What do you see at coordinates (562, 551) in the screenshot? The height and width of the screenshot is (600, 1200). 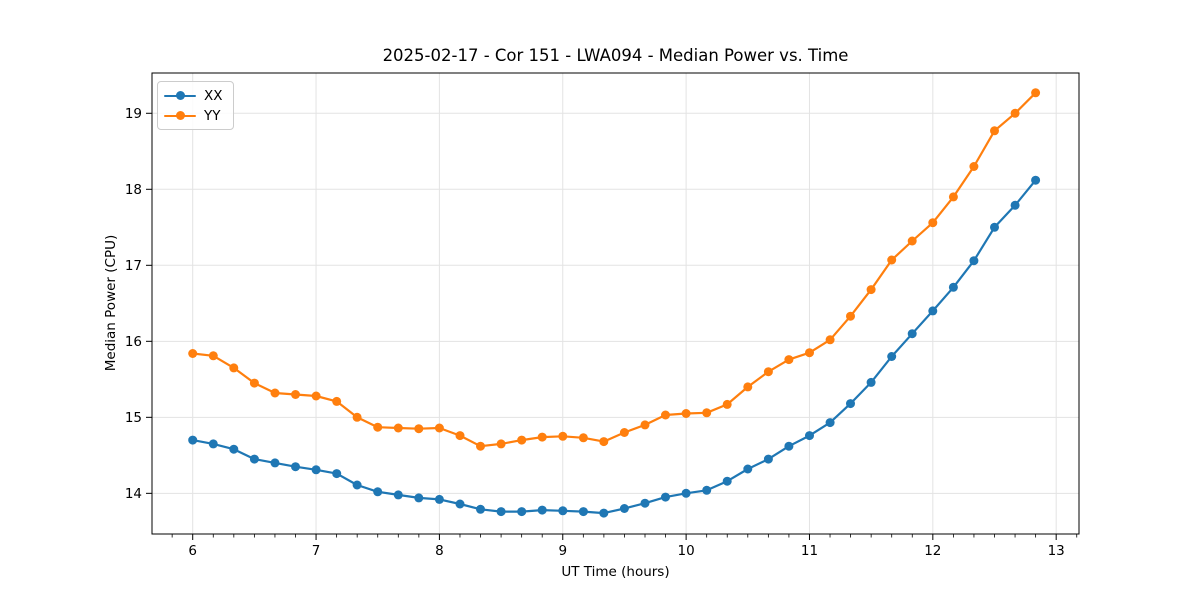 I see `x-tick-label: 9` at bounding box center [562, 551].